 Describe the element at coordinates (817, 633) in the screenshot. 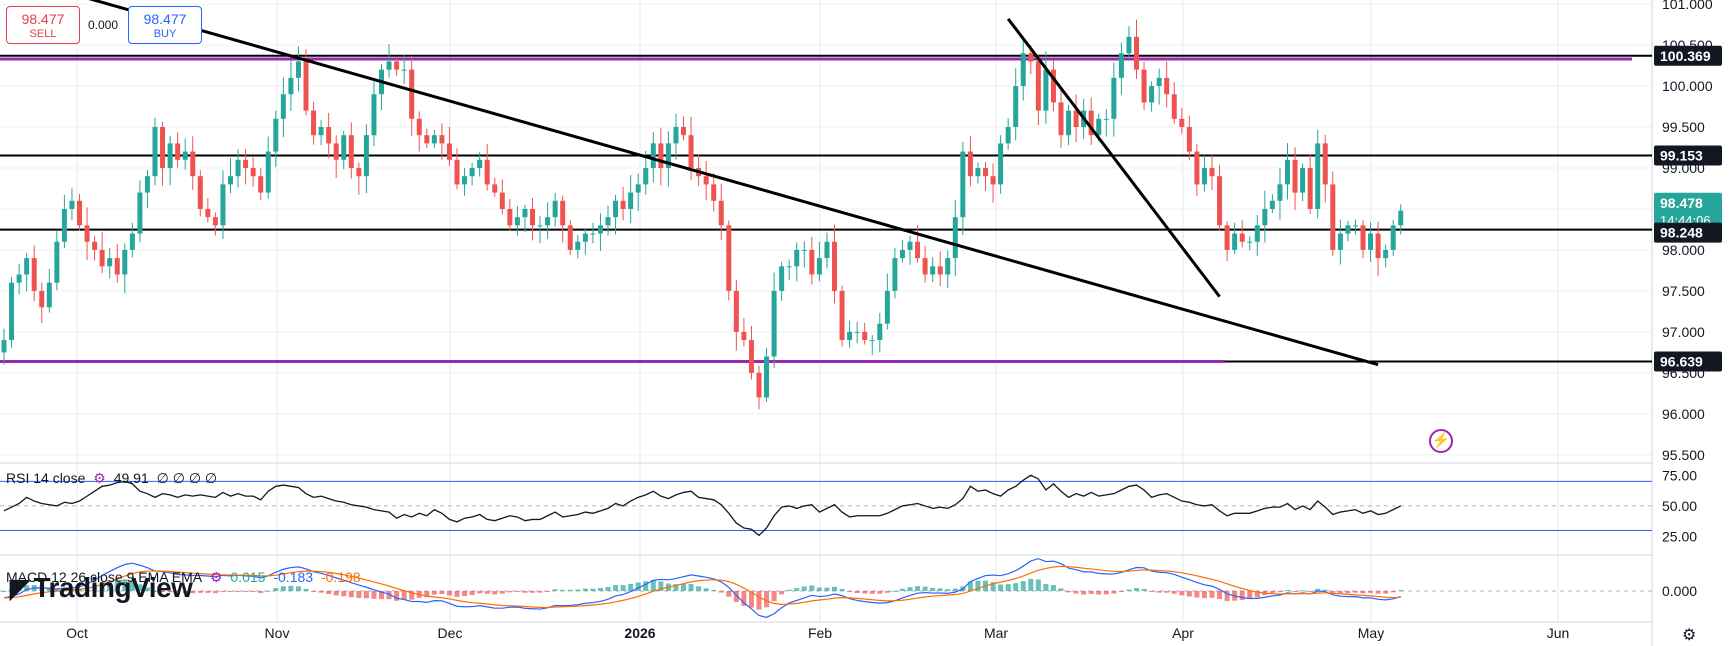

I see `time-axis: Oct Nov Dec 2026 Feb Mar Apr May Jun` at that location.